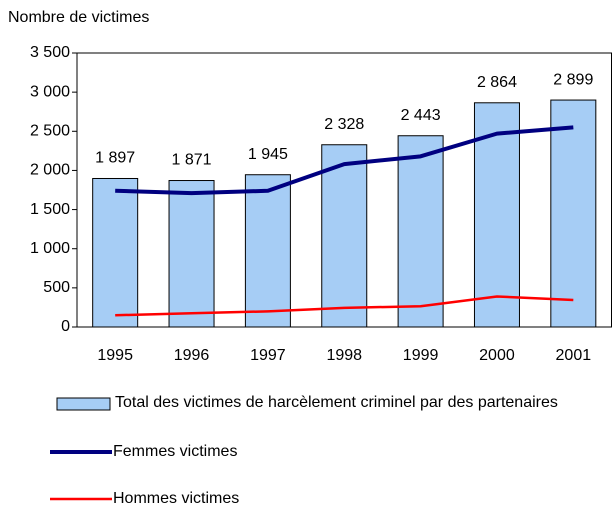  What do you see at coordinates (421, 355) in the screenshot?
I see `x-tick-label: 1999` at bounding box center [421, 355].